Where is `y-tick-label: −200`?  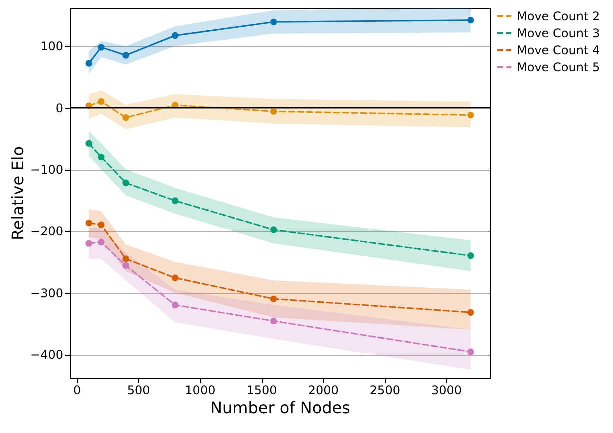 y-tick-label: −200 is located at coordinates (47, 231).